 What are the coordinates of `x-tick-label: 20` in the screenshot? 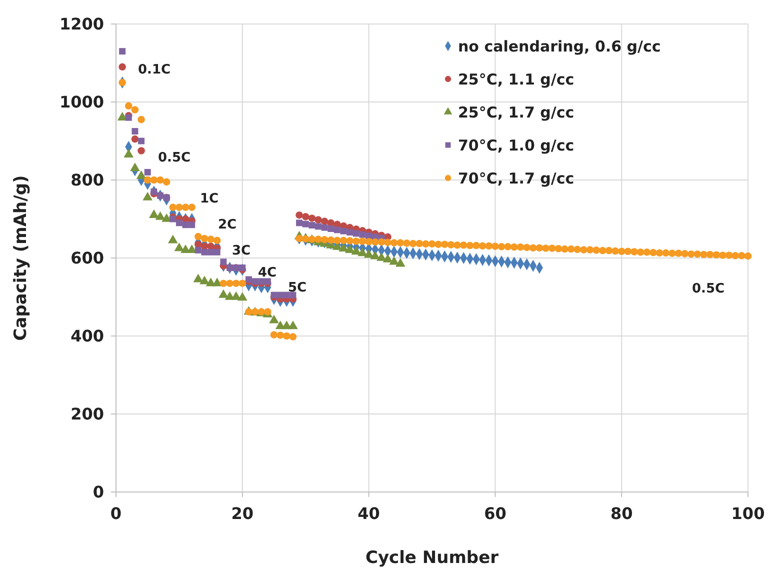 It's located at (242, 513).